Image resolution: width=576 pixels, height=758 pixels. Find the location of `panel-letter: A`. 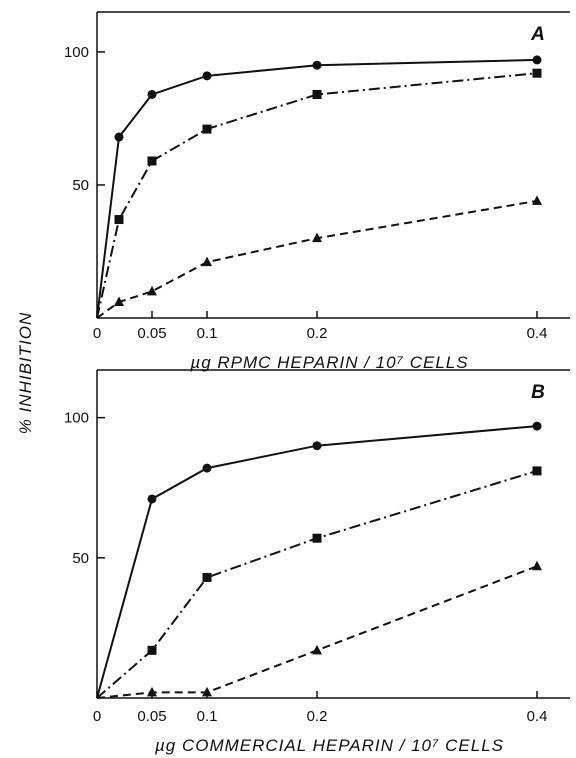

panel-letter: A is located at coordinates (537, 34).